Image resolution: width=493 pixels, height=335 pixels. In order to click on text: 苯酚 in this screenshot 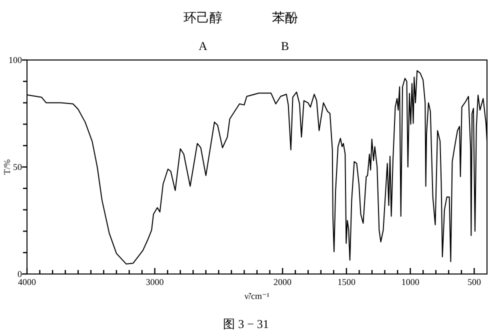, I will do `click(285, 17)`.